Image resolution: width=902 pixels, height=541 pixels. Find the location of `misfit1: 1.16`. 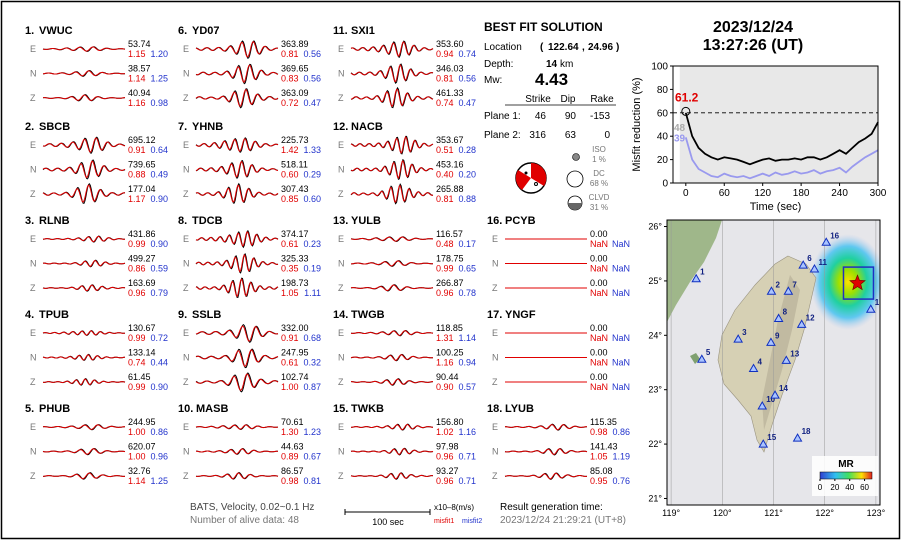

misfit1: 1.16 is located at coordinates (445, 363).